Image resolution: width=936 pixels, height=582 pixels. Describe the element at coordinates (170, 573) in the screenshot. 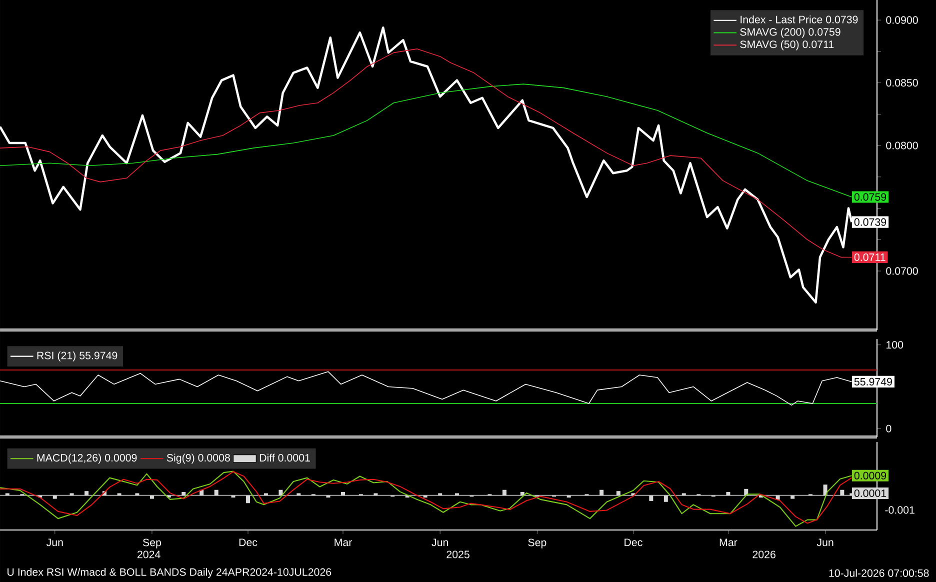

I see `text: U Index RSI W/macd & BOLL BANDS Daily 24APR2024-10JUL2026` at that location.